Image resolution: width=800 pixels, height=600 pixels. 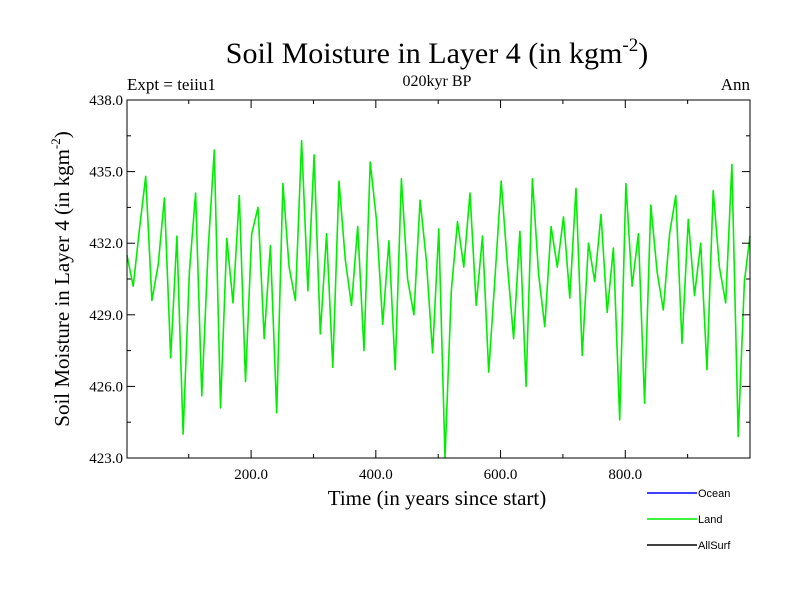 What do you see at coordinates (106, 387) in the screenshot?
I see `y-tick-label: 426.0` at bounding box center [106, 387].